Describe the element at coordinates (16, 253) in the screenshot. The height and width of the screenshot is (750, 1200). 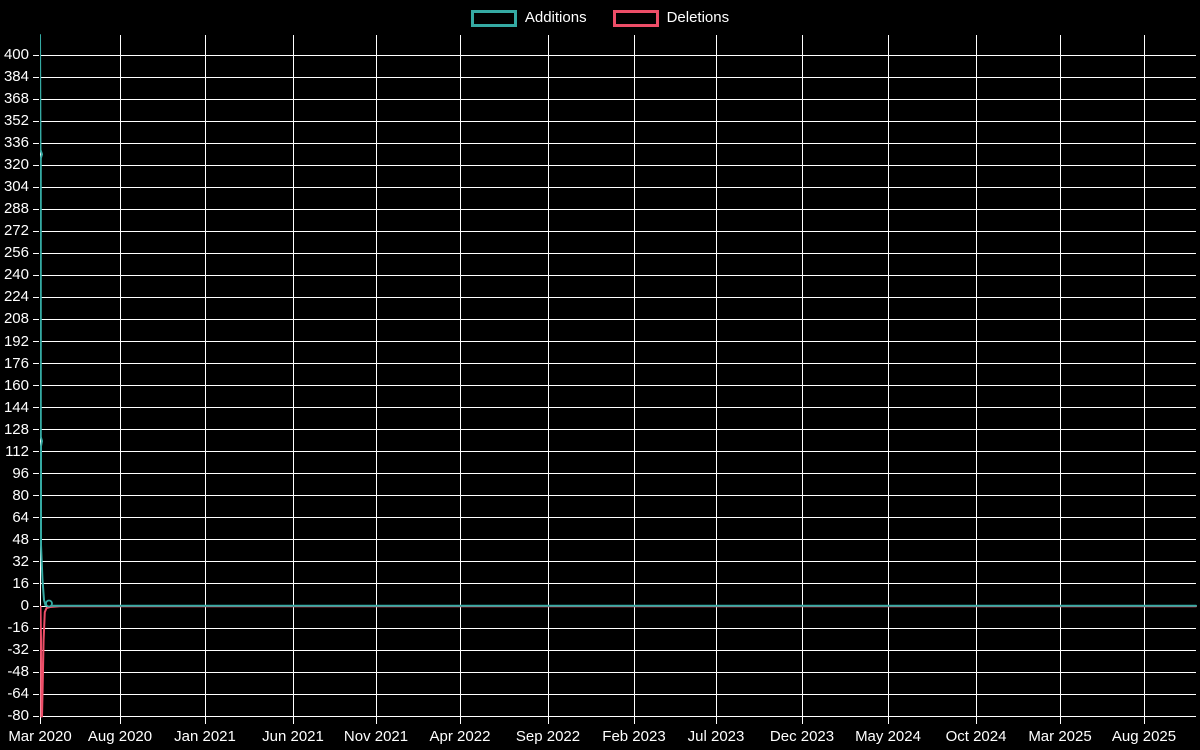
I see `y-axis-label: 256` at that location.